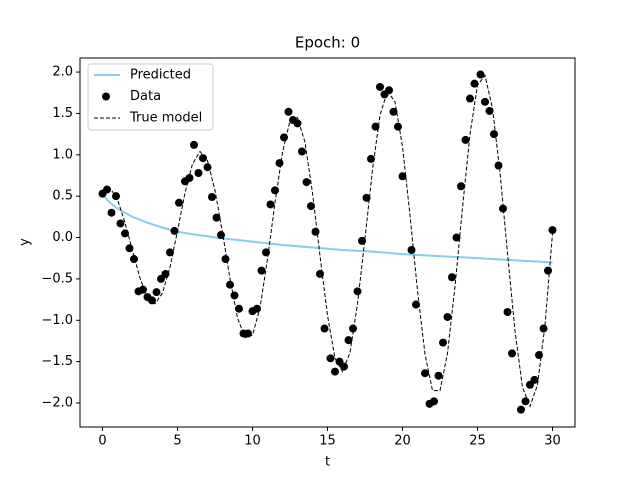 The image size is (640, 480). Describe the element at coordinates (106, 96) in the screenshot. I see `legend-marker` at that location.